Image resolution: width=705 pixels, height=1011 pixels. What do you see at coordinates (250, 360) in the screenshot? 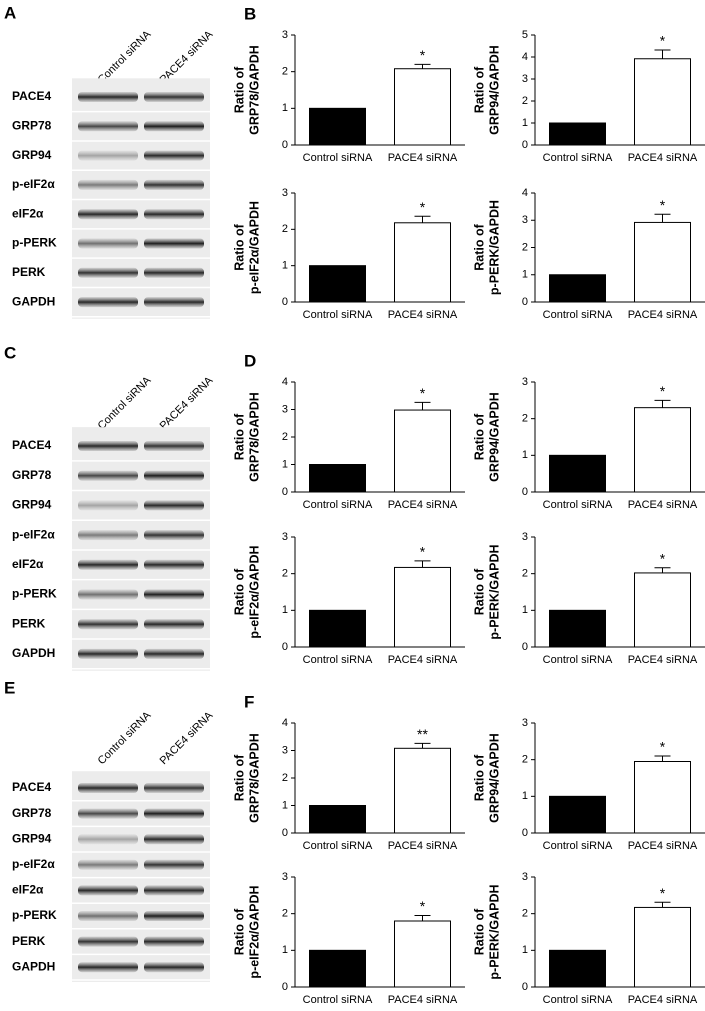
I see `panel-letter: D` at bounding box center [250, 360].